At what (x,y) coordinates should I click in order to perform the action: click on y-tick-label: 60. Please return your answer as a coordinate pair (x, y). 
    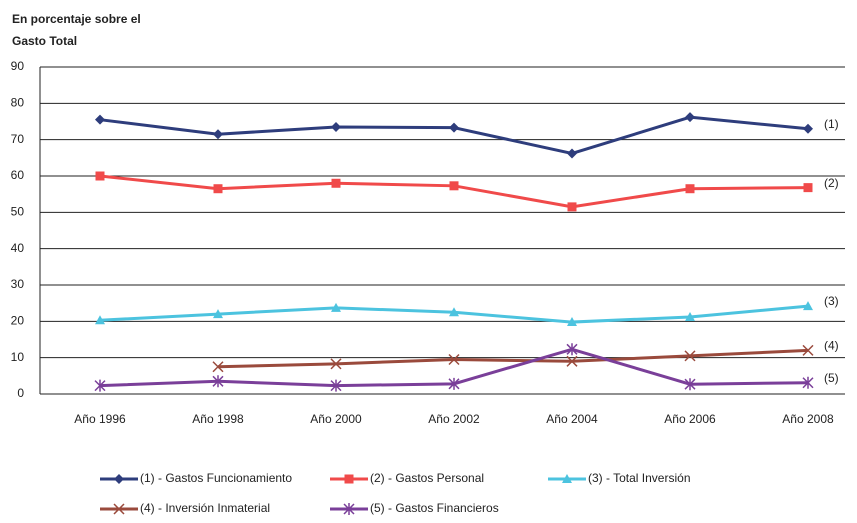
    Looking at the image, I should click on (18, 175).